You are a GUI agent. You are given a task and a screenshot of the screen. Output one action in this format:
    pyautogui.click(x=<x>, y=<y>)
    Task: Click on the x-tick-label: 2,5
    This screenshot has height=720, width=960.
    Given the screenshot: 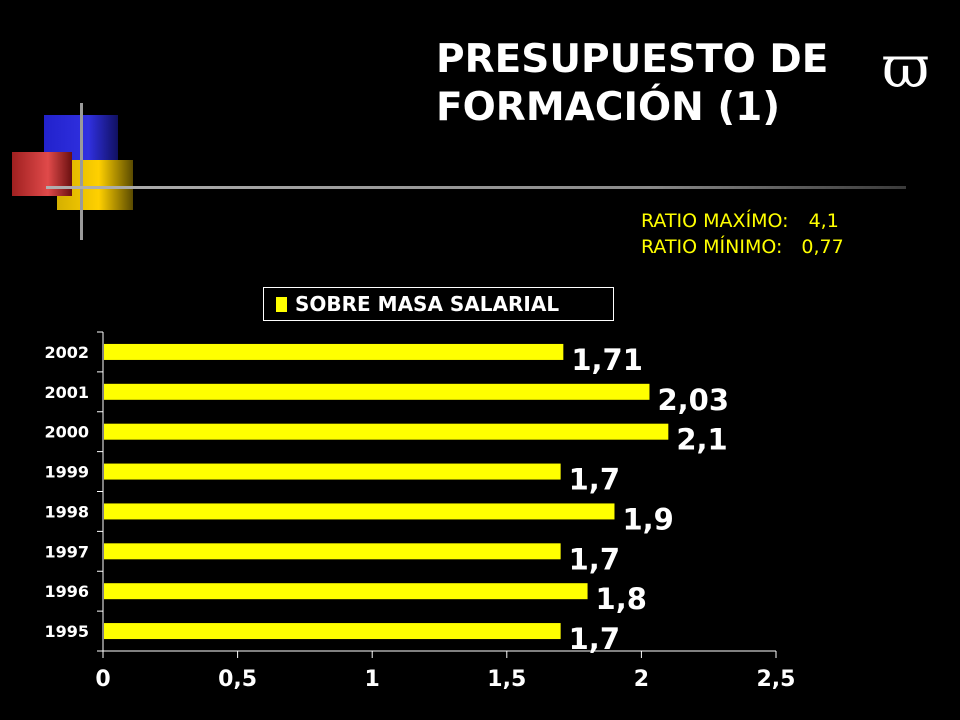 What is the action you would take?
    pyautogui.click(x=776, y=679)
    